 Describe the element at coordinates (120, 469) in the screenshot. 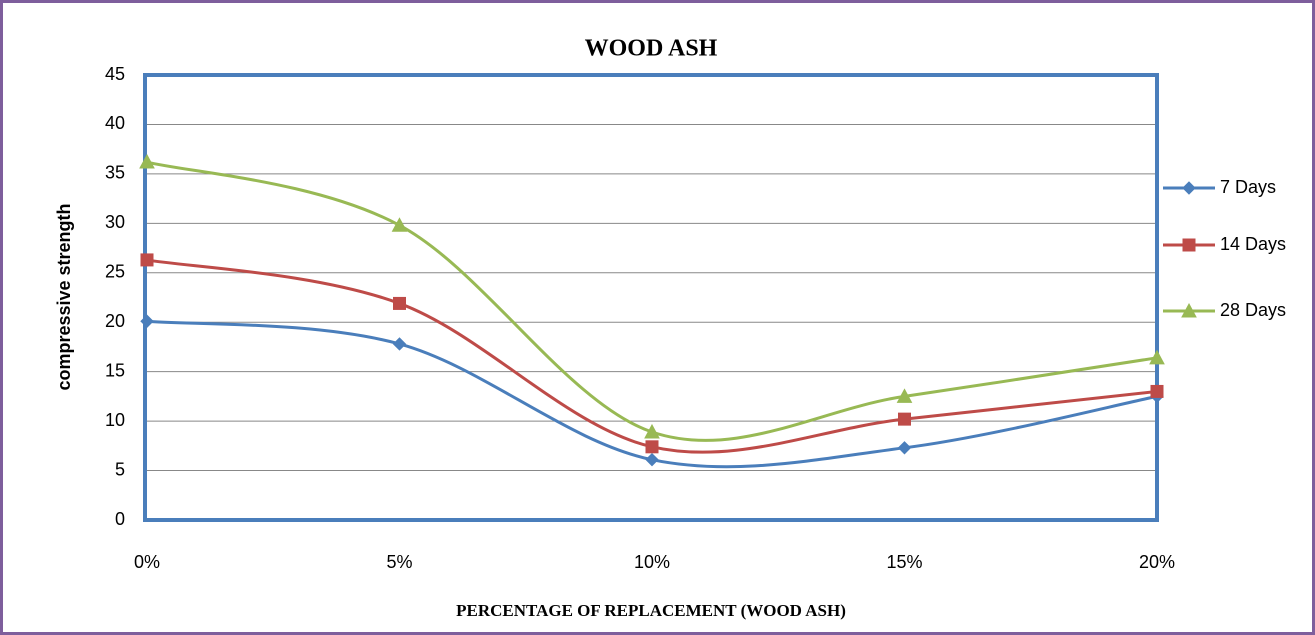

I see `y-tick-label: 5` at that location.